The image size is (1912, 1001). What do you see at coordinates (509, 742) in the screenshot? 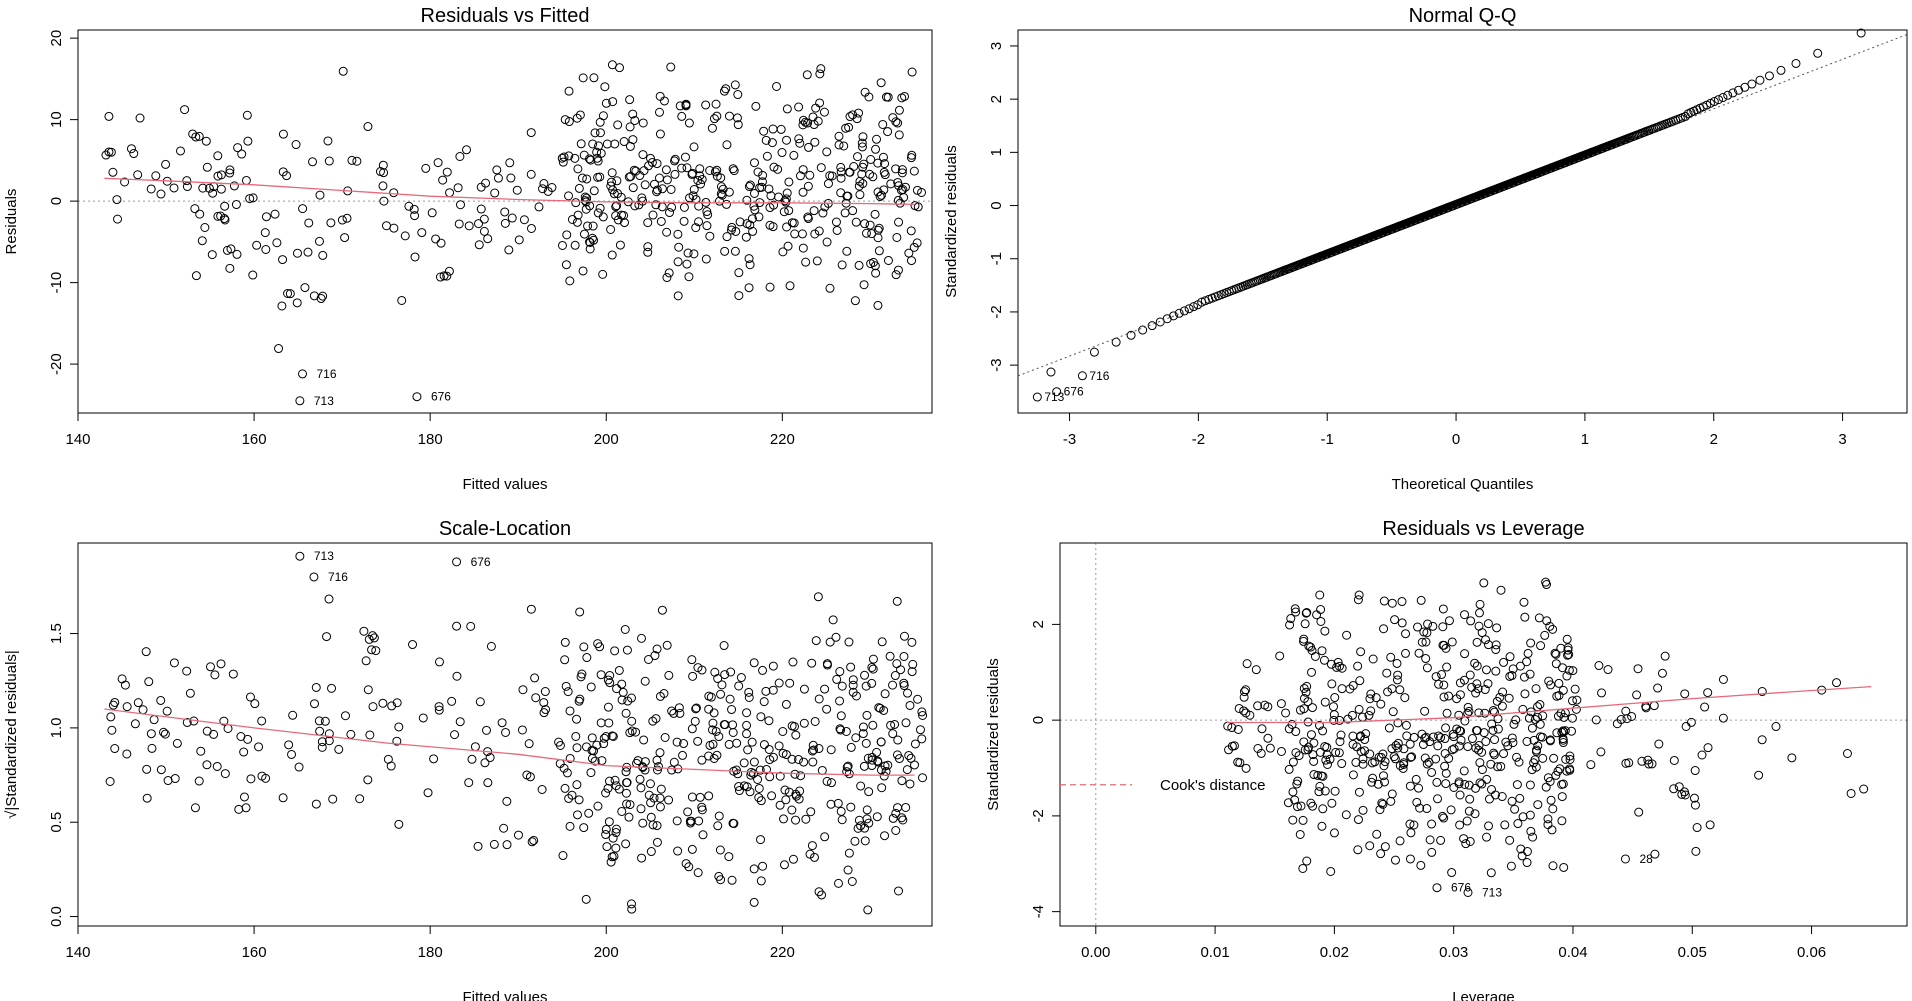
I see `smooth-line` at bounding box center [509, 742].